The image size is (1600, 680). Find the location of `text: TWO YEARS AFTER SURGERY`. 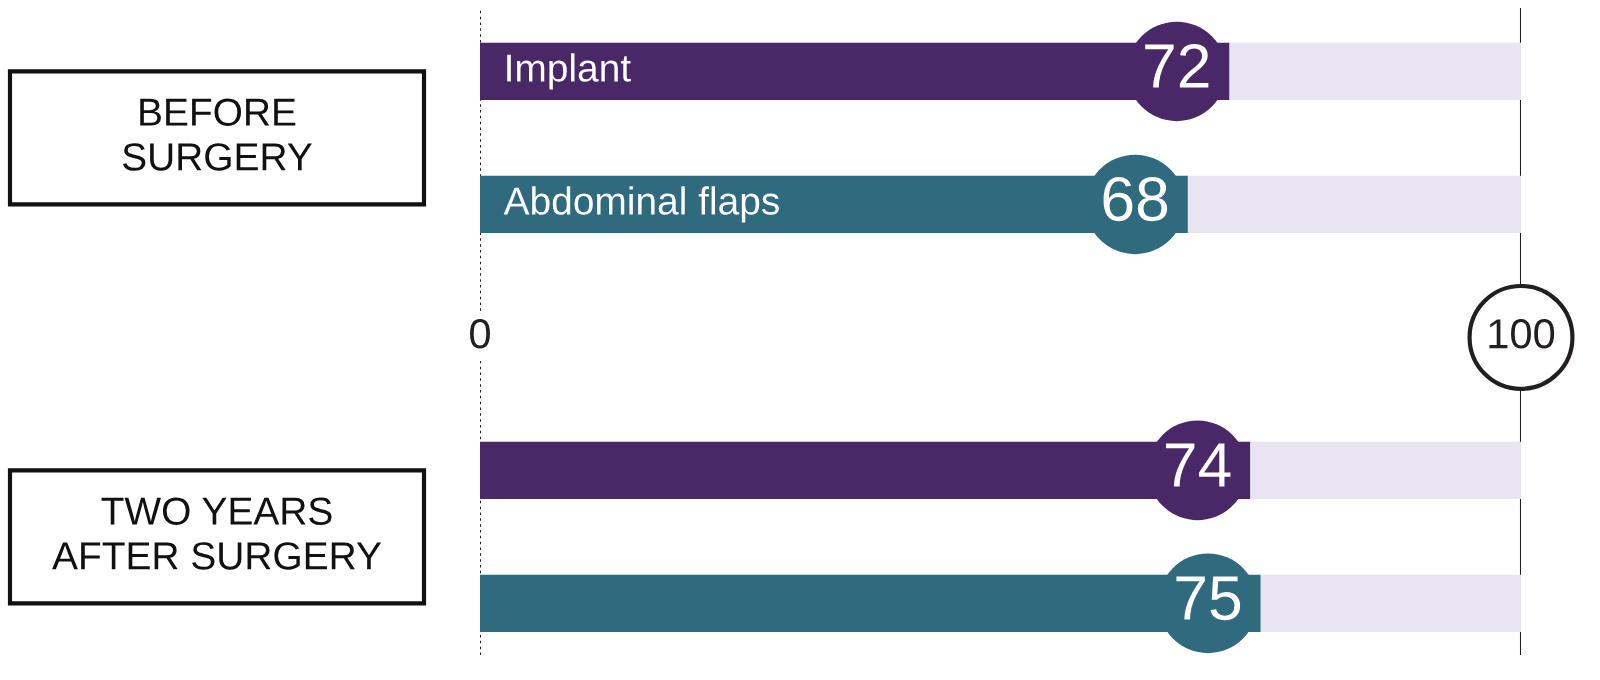

text: TWO YEARS AFTER SURGERY is located at coordinates (217, 533).